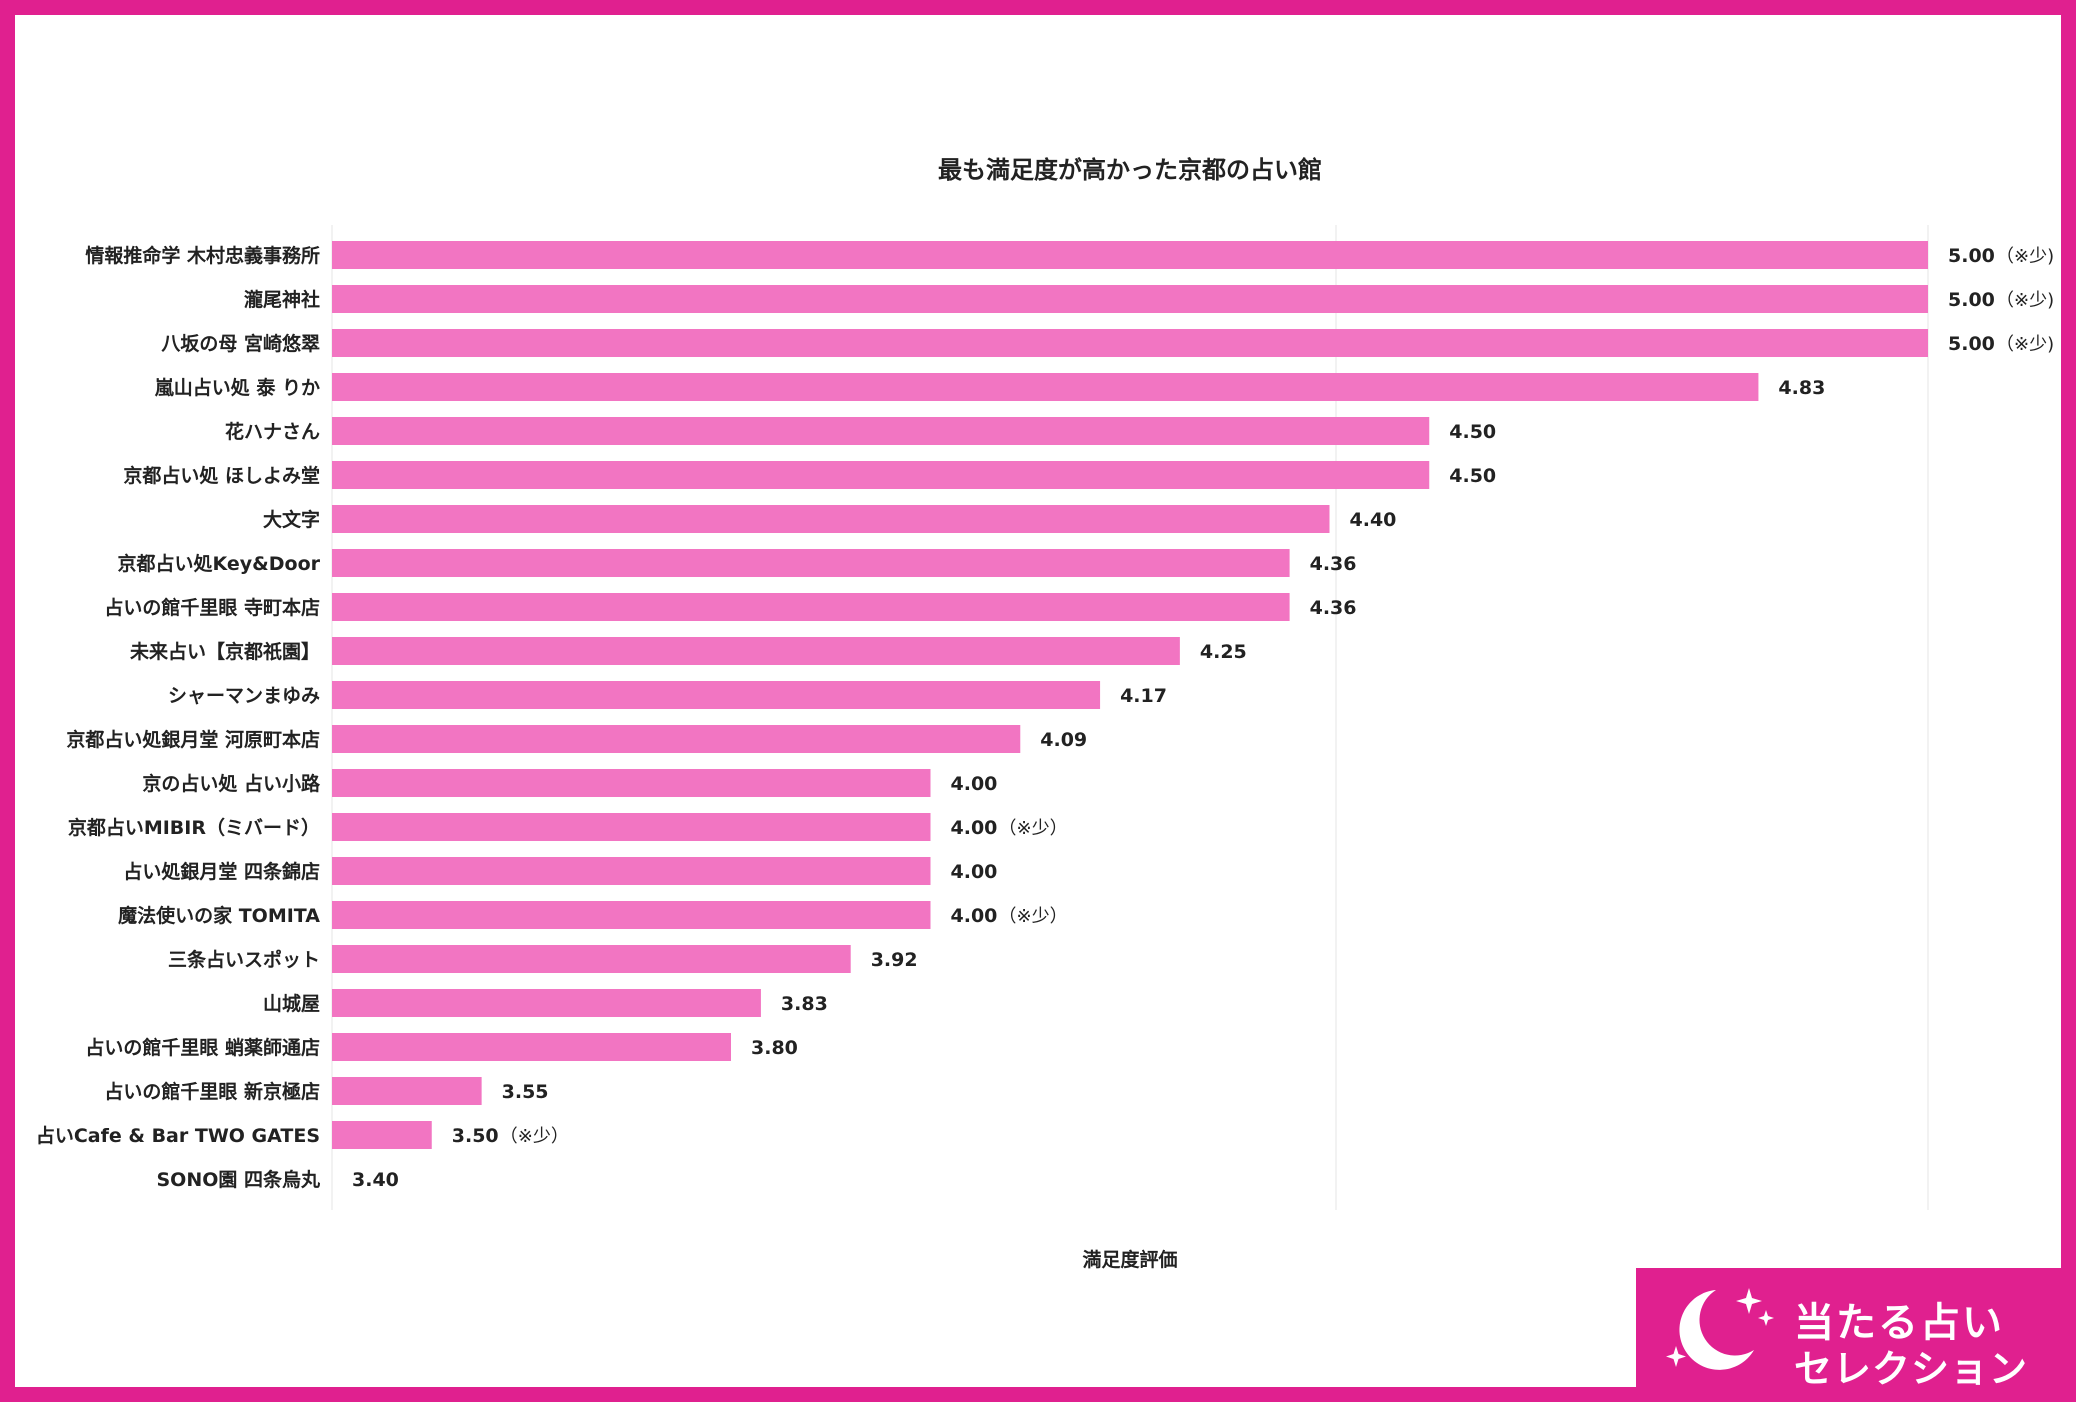 This screenshot has width=2076, height=1402. I want to click on category-label: 大文字, so click(291, 519).